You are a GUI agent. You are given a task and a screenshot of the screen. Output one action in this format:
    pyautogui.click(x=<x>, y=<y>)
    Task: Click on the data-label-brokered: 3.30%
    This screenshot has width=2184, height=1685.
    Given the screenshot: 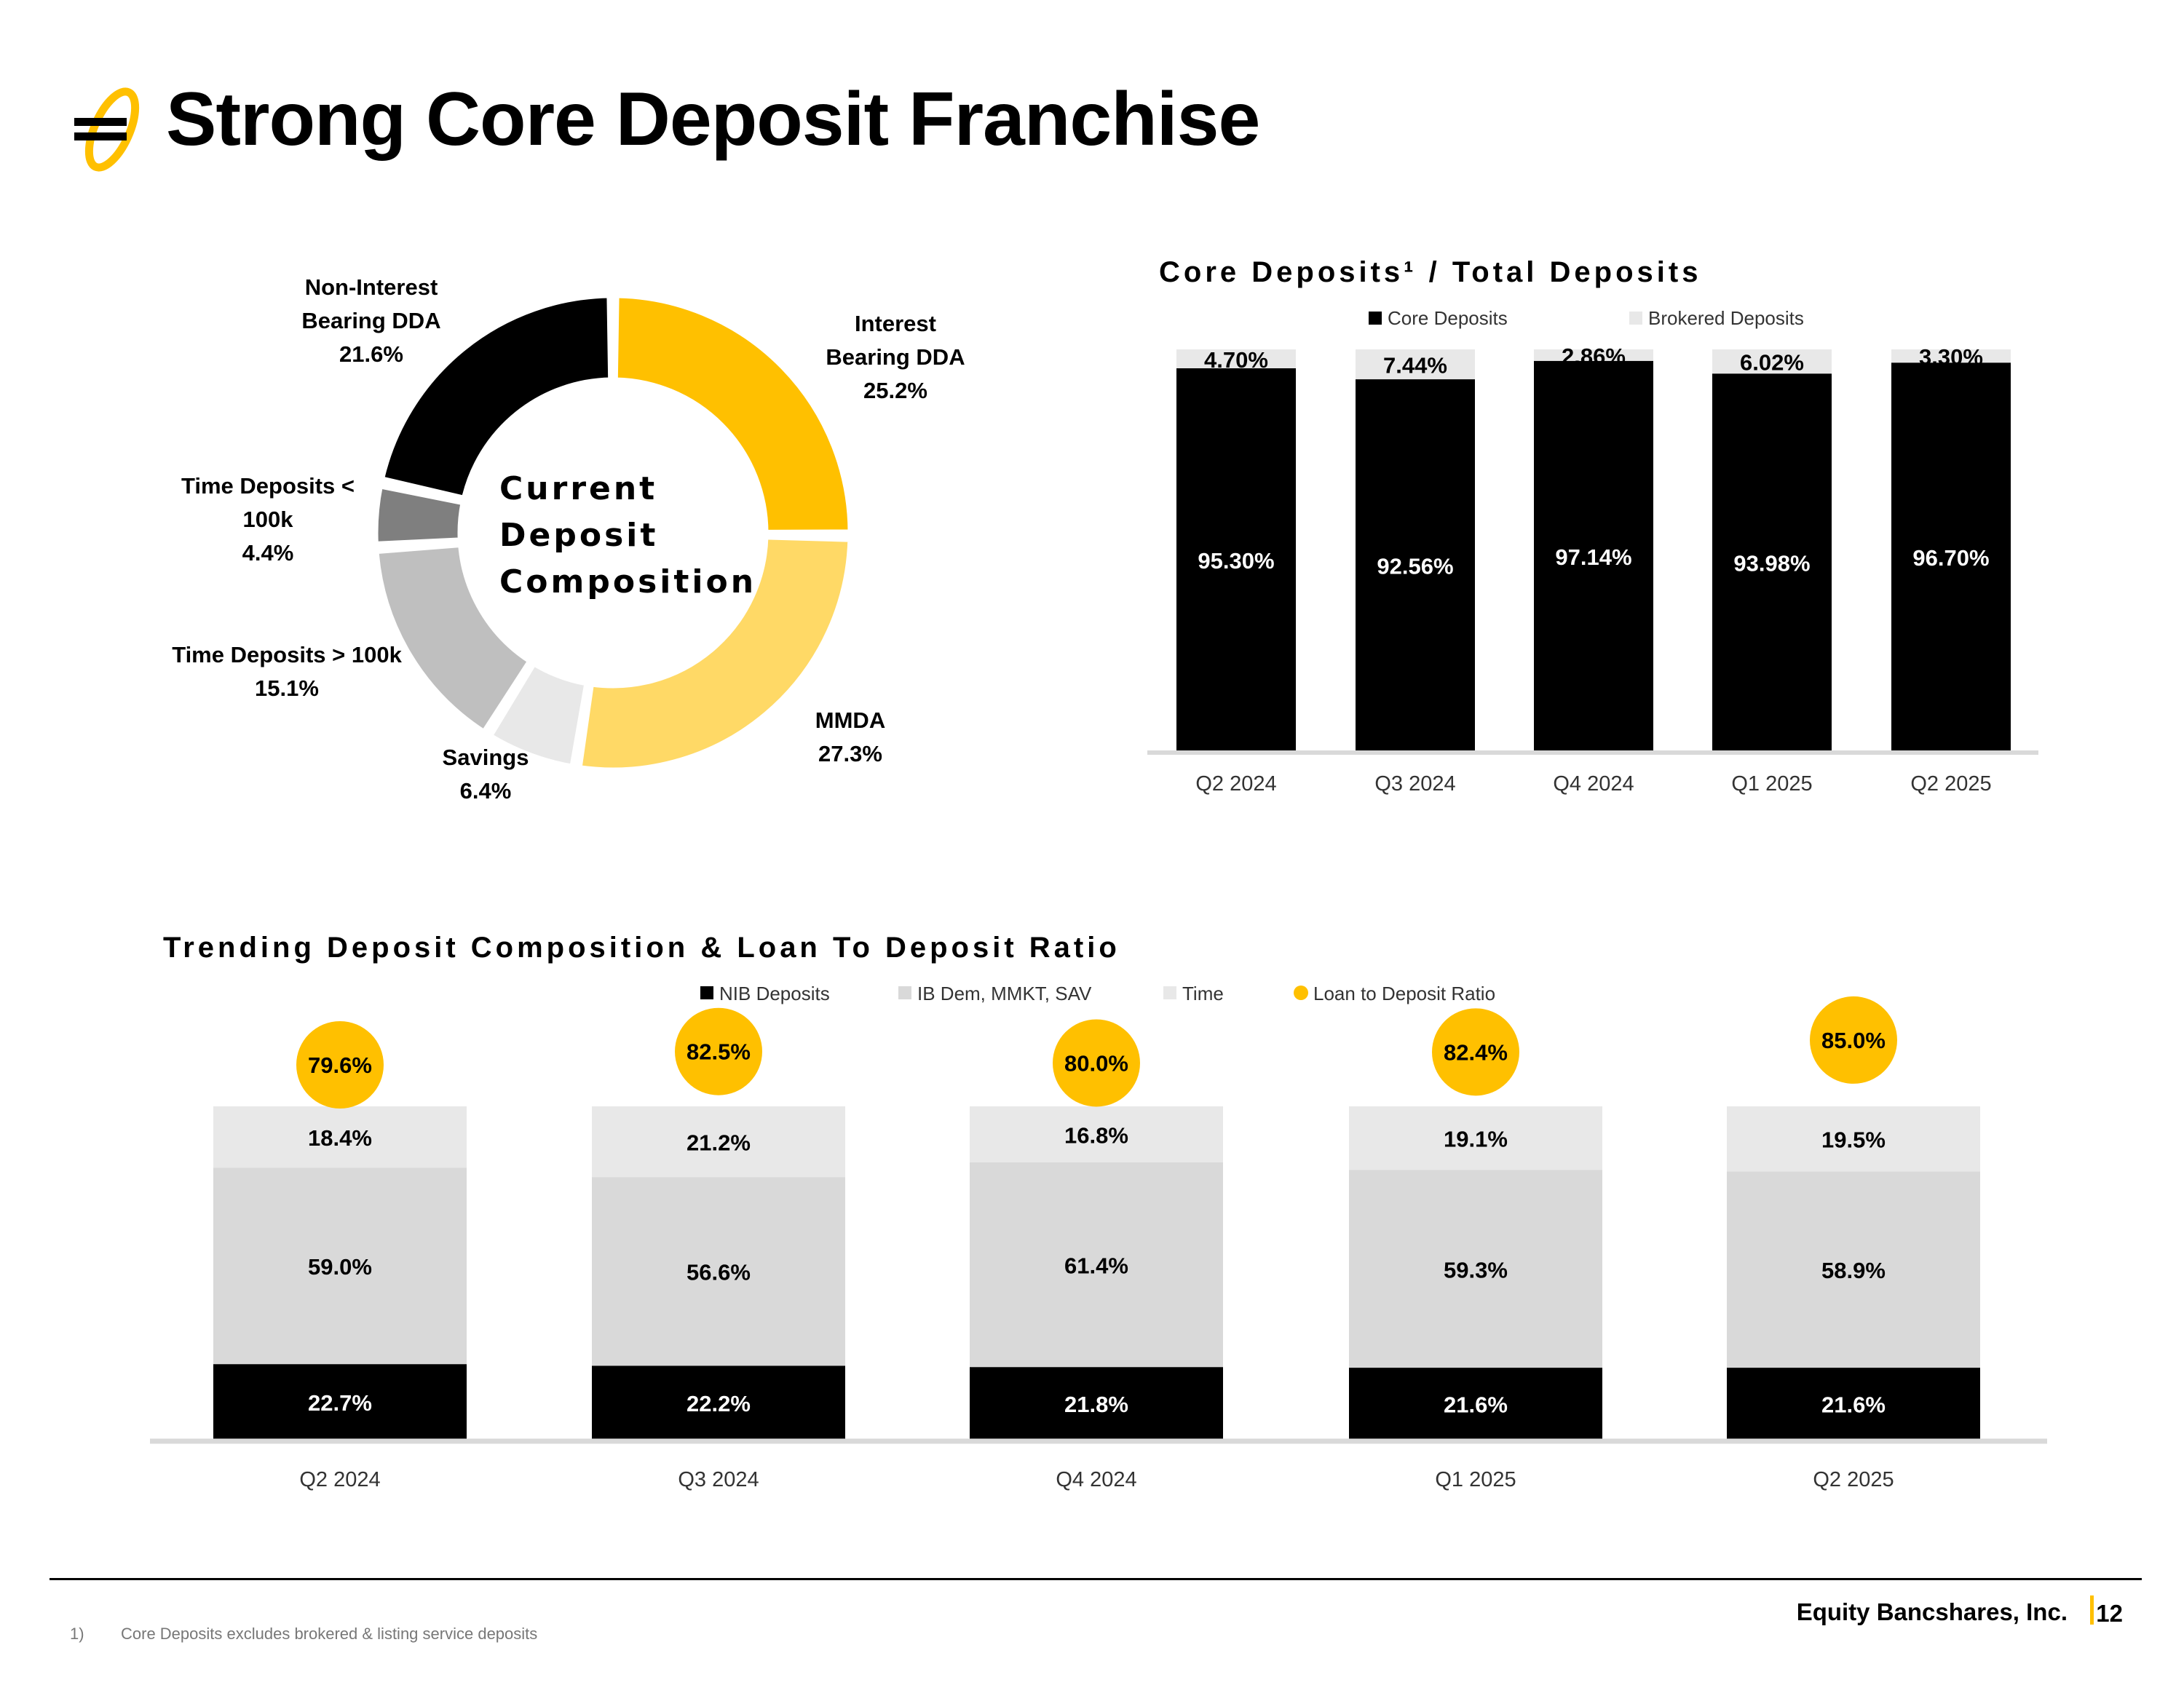 What is the action you would take?
    pyautogui.click(x=1951, y=357)
    